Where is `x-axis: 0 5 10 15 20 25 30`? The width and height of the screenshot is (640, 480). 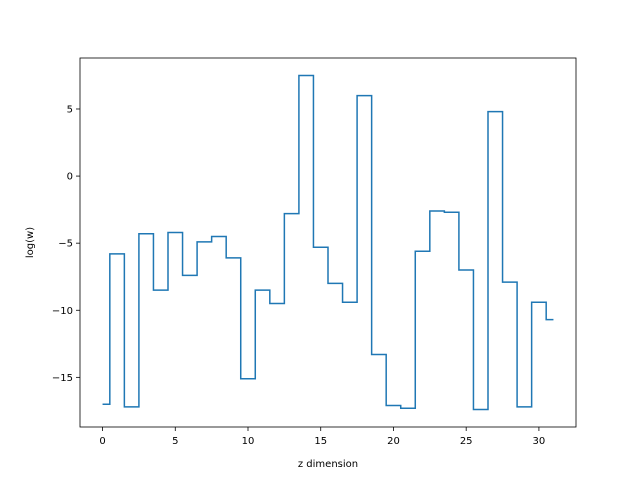
x-axis: 0 5 10 15 20 25 30 is located at coordinates (322, 437).